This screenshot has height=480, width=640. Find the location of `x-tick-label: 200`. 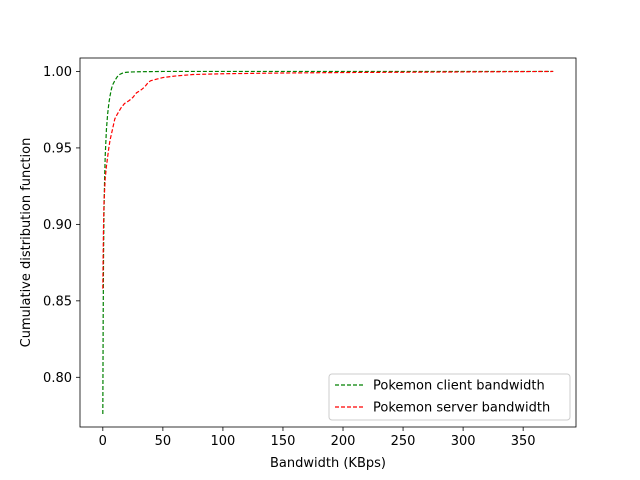

x-tick-label: 200 is located at coordinates (343, 441).